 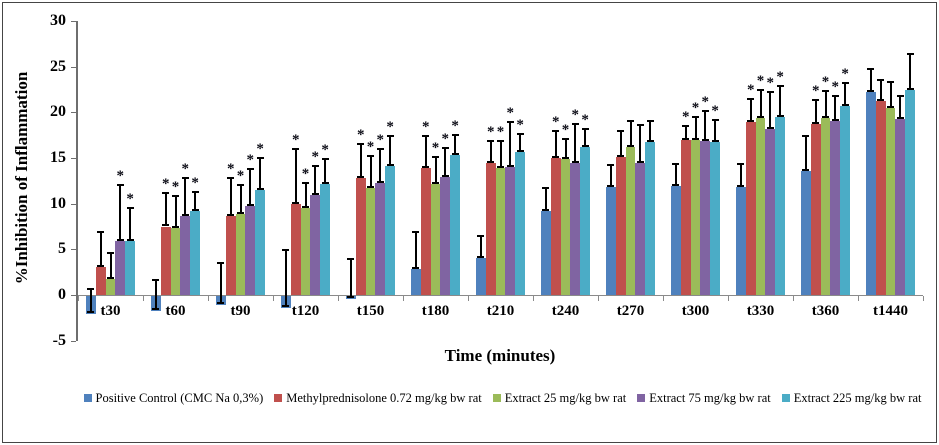 I want to click on legend-item: Extract 25 mg/kg bw rat, so click(x=559, y=398).